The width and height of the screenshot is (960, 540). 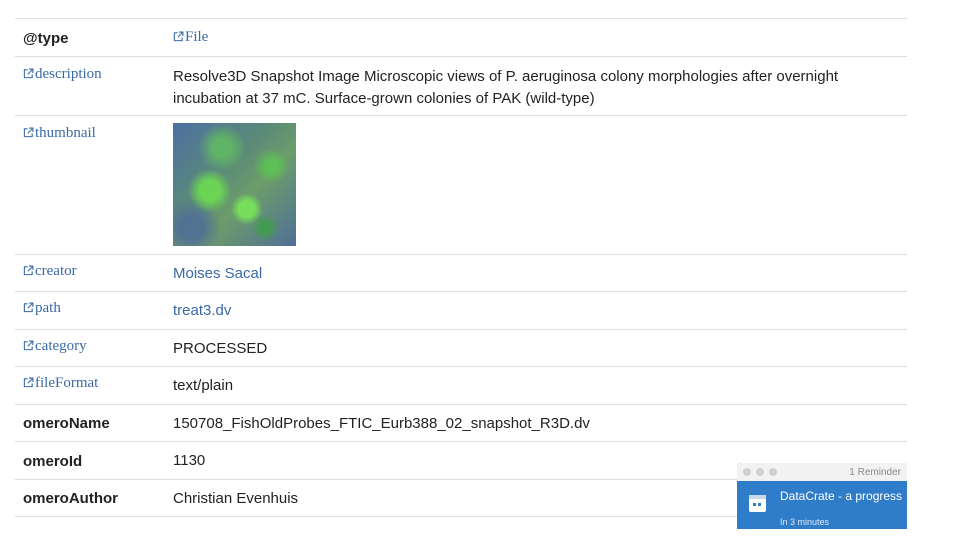 I want to click on property-key: description, so click(x=68, y=74).